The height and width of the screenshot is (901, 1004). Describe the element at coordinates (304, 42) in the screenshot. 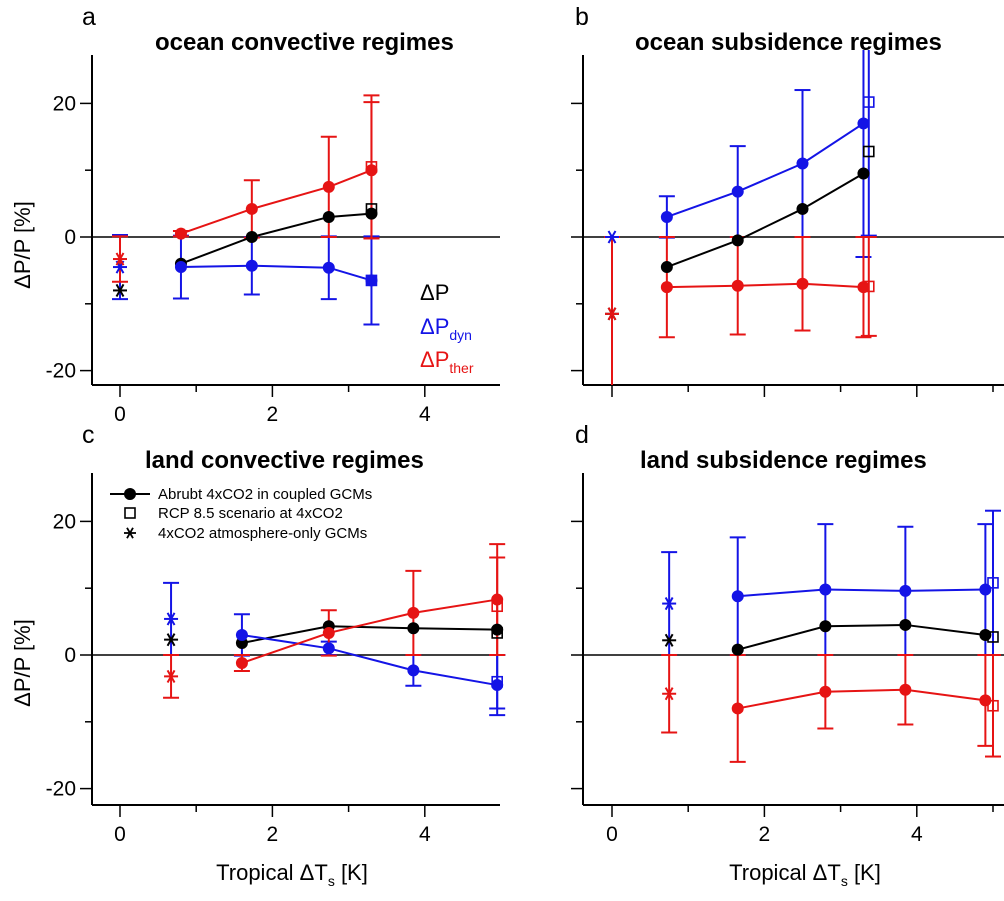

I see `panel-title: ocean convective regimes` at that location.